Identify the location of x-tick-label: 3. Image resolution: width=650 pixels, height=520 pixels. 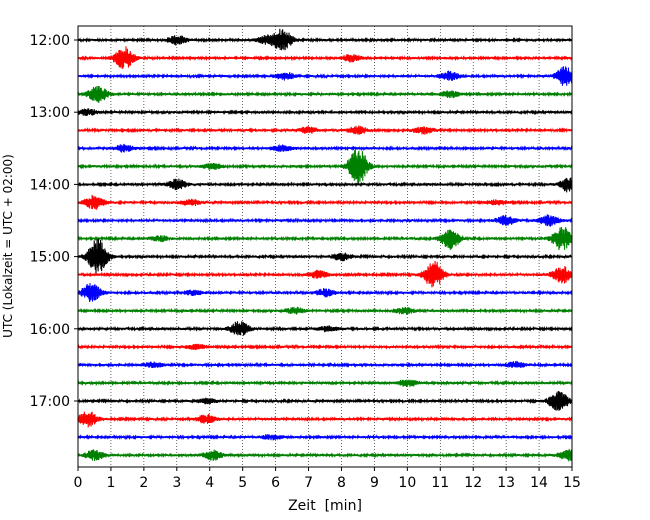
(176, 483).